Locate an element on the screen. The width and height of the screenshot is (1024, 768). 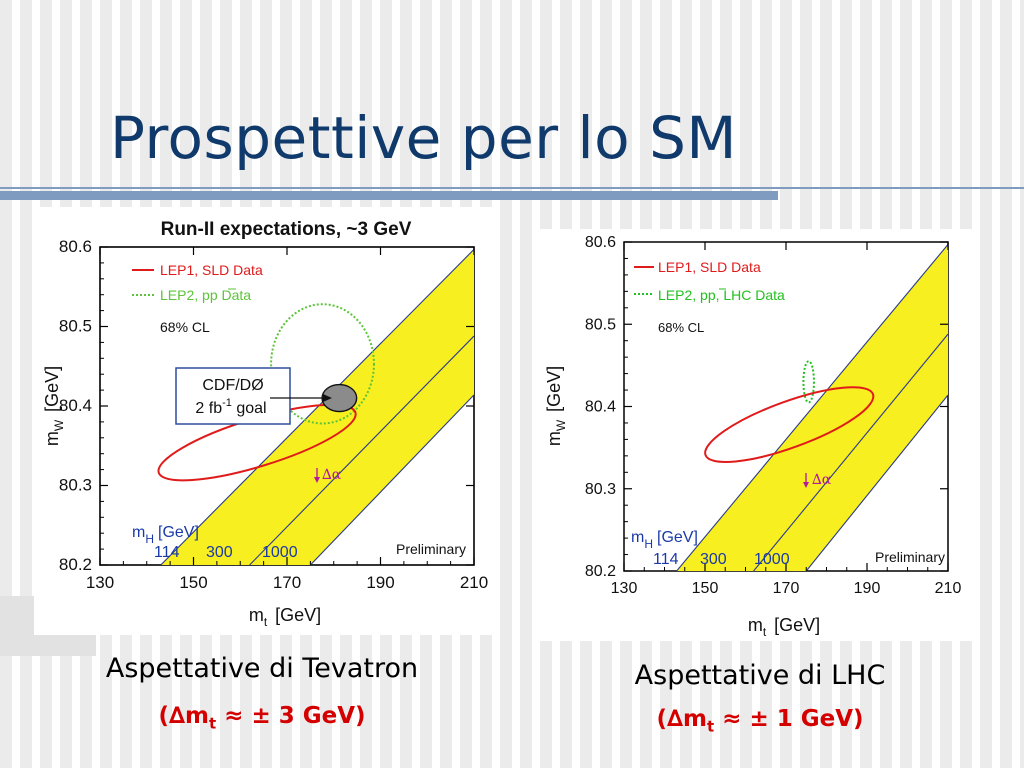
cdf-d0-label-box is located at coordinates (233, 396).